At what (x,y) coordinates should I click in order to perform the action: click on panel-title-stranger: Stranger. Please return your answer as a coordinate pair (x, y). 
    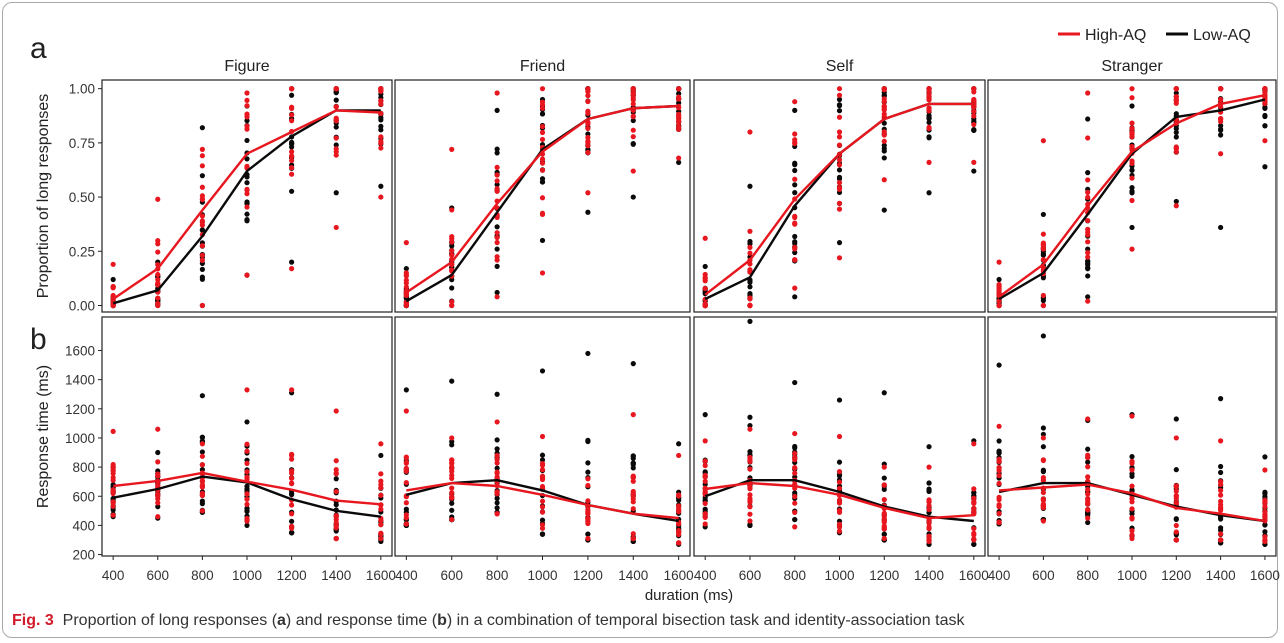
    Looking at the image, I should click on (1132, 66).